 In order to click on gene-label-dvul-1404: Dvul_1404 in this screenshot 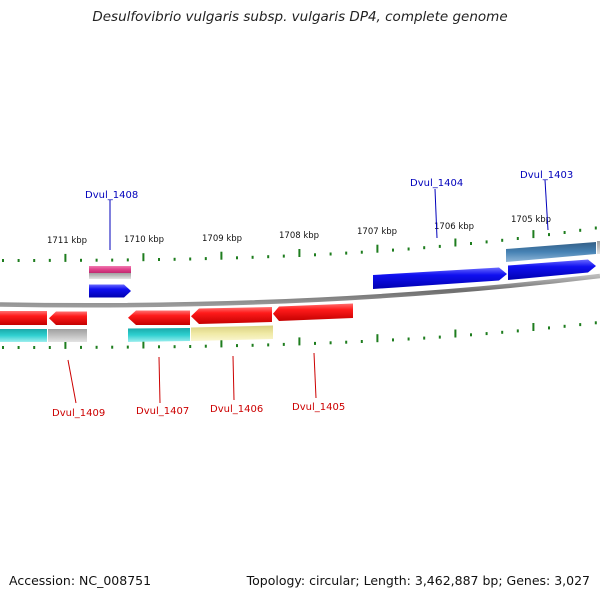, I will do `click(436, 183)`.